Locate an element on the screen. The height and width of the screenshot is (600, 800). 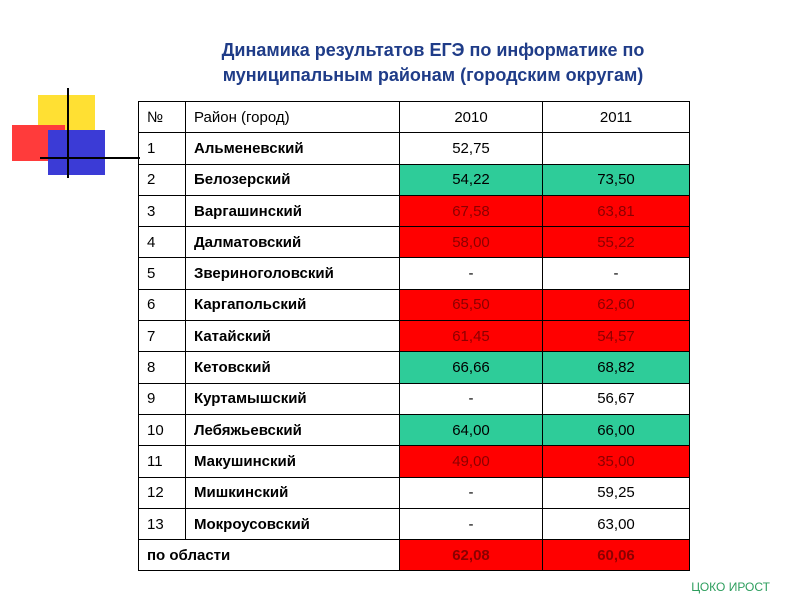
cell: Куртамышский is located at coordinates (292, 398).